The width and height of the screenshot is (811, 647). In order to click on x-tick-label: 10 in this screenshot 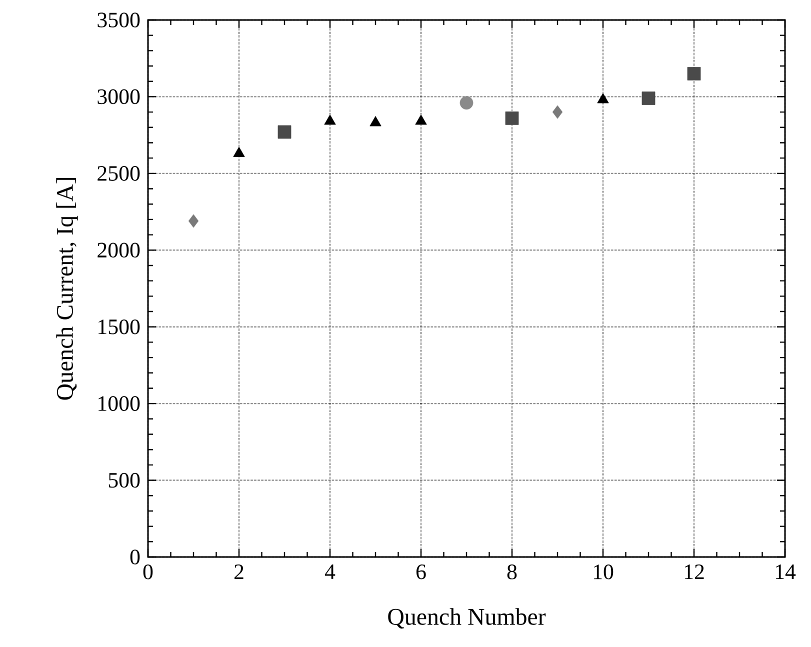, I will do `click(604, 572)`.